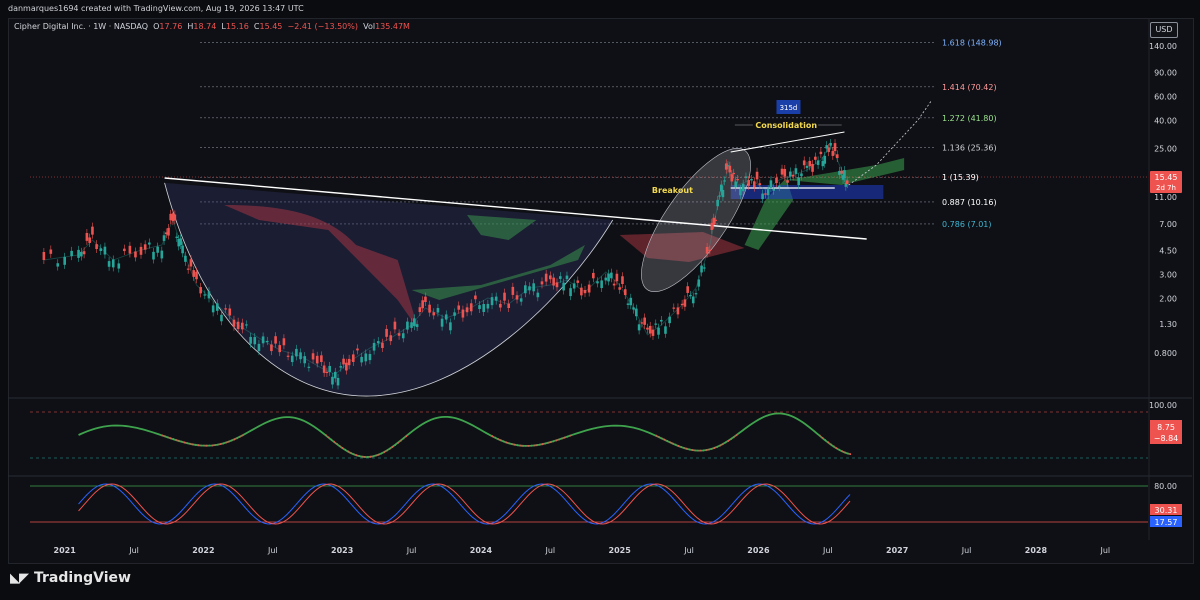 This screenshot has width=1200, height=600. What do you see at coordinates (321, 267) in the screenshot?
I see `cloud-red` at bounding box center [321, 267].